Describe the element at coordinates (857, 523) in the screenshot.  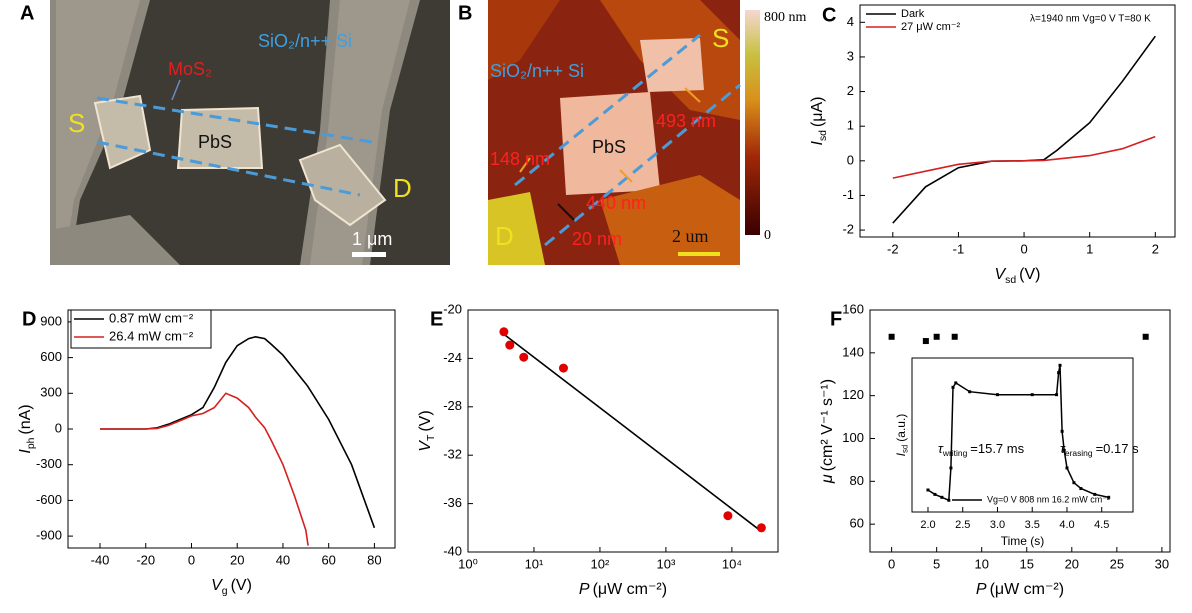
I see `y-tick-label: 60` at that location.